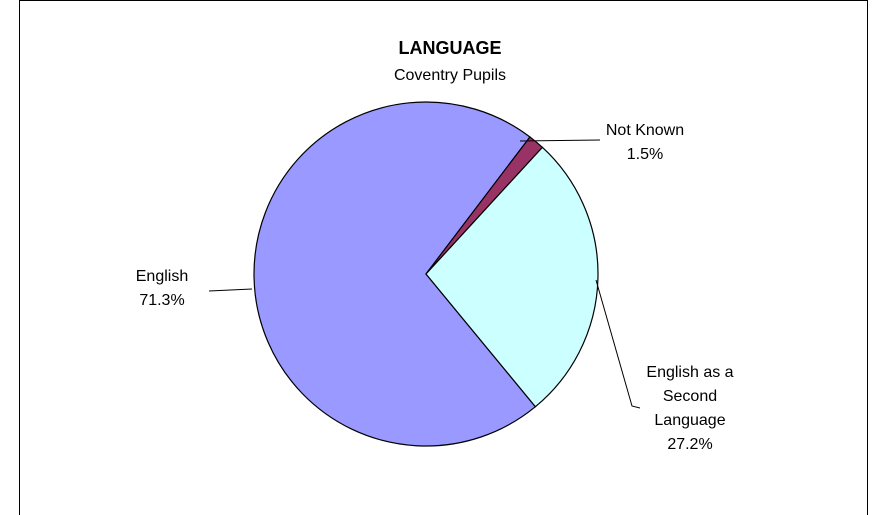  I want to click on slice-label-english-as-a-second-language: English as a Second Language 27.2%, so click(689, 408).